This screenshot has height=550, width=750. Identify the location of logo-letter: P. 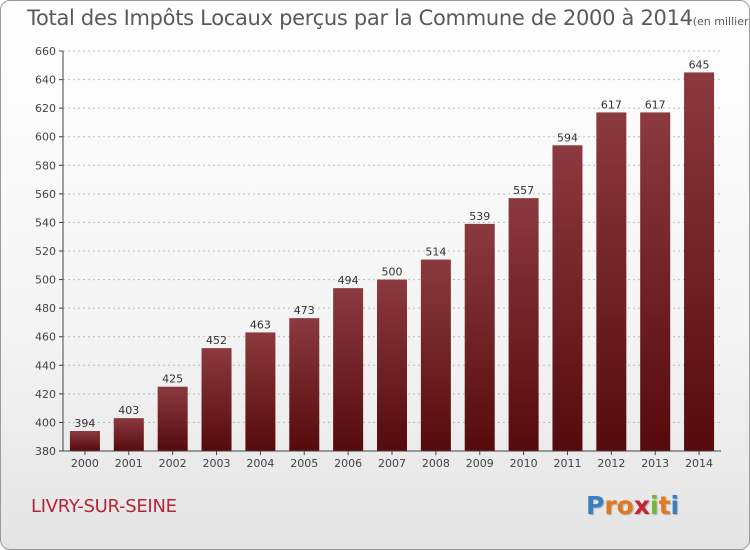
(595, 505).